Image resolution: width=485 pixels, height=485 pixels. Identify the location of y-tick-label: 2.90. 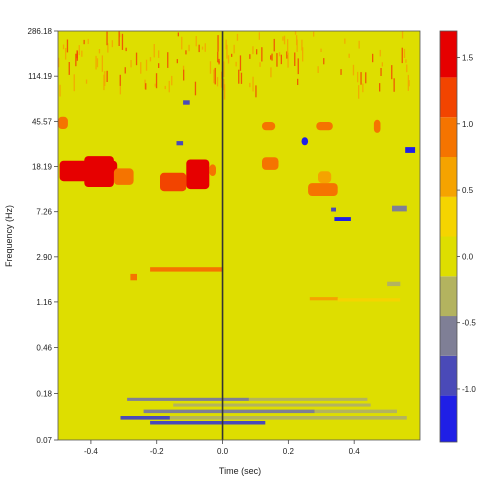
(44, 257).